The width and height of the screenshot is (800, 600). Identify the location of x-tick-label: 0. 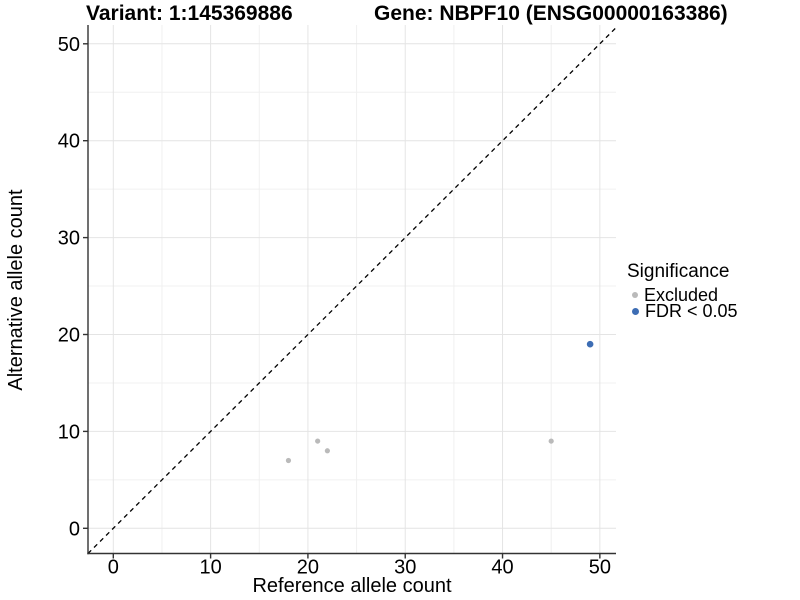
(113, 568).